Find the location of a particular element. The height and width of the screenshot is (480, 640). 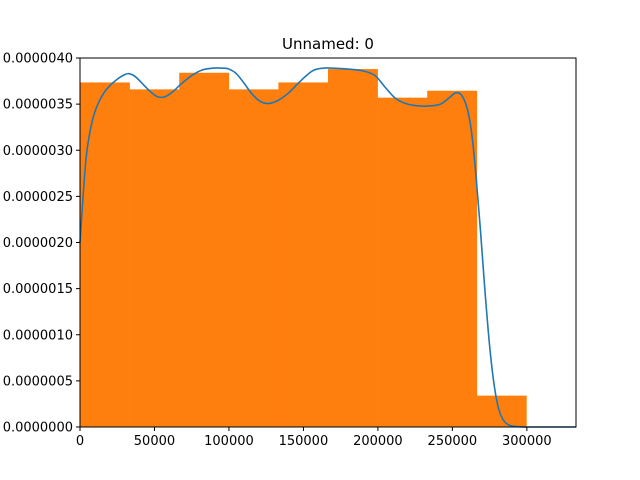

y-tick-label: 0.0000020 is located at coordinates (38, 243).